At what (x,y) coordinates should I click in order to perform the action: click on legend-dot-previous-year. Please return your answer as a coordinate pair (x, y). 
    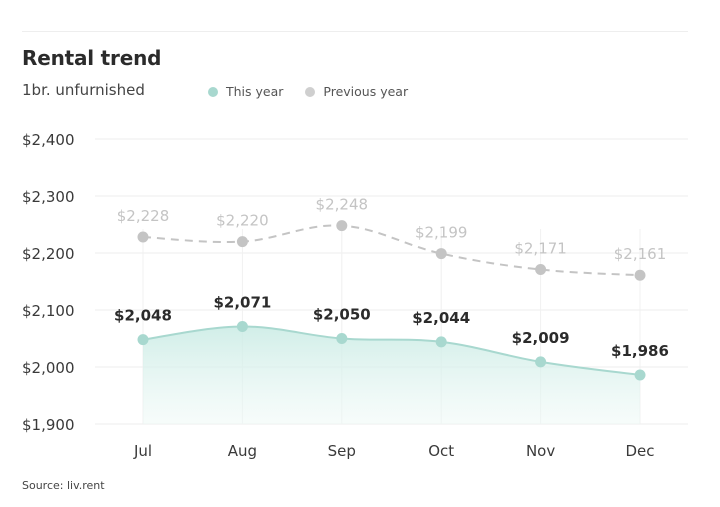
    Looking at the image, I should click on (310, 91).